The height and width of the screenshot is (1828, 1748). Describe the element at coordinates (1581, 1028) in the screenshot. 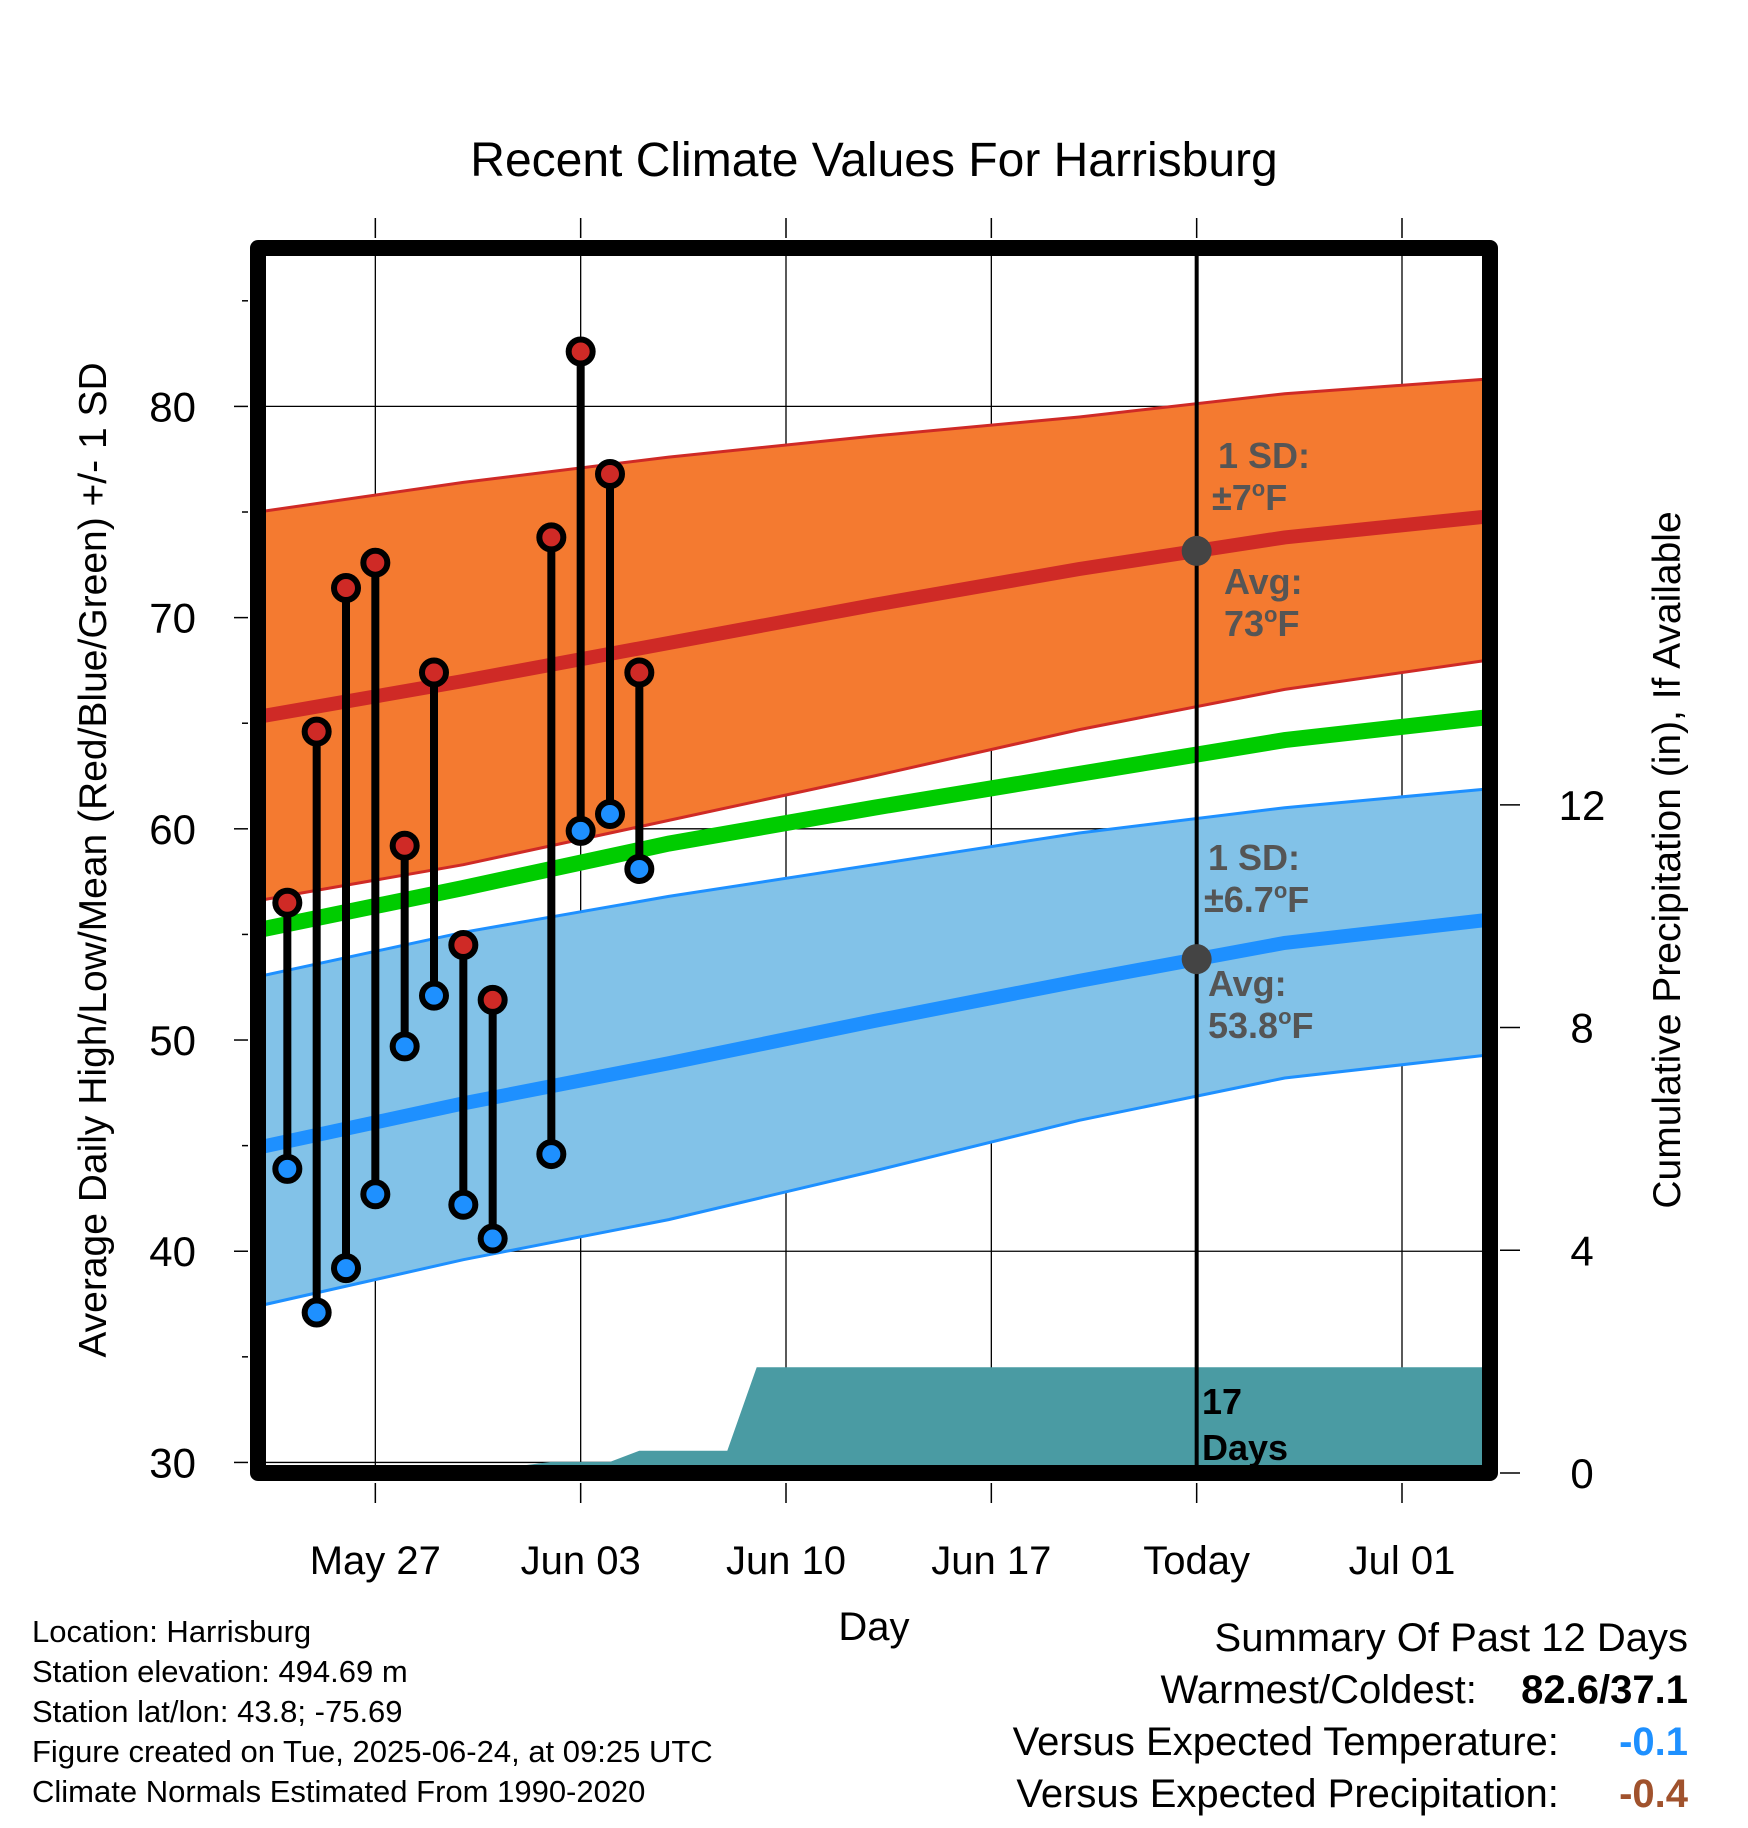

I see `y2-tick-label: 8` at that location.